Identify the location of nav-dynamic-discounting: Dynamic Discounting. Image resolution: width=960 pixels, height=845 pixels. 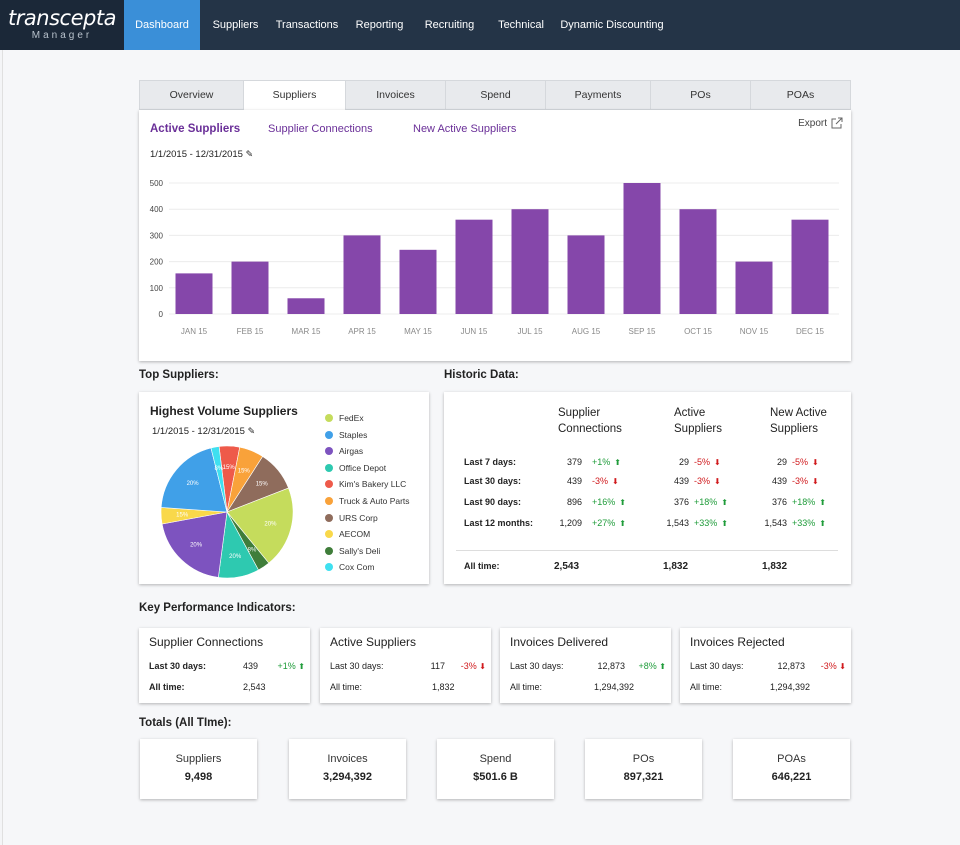
(612, 25).